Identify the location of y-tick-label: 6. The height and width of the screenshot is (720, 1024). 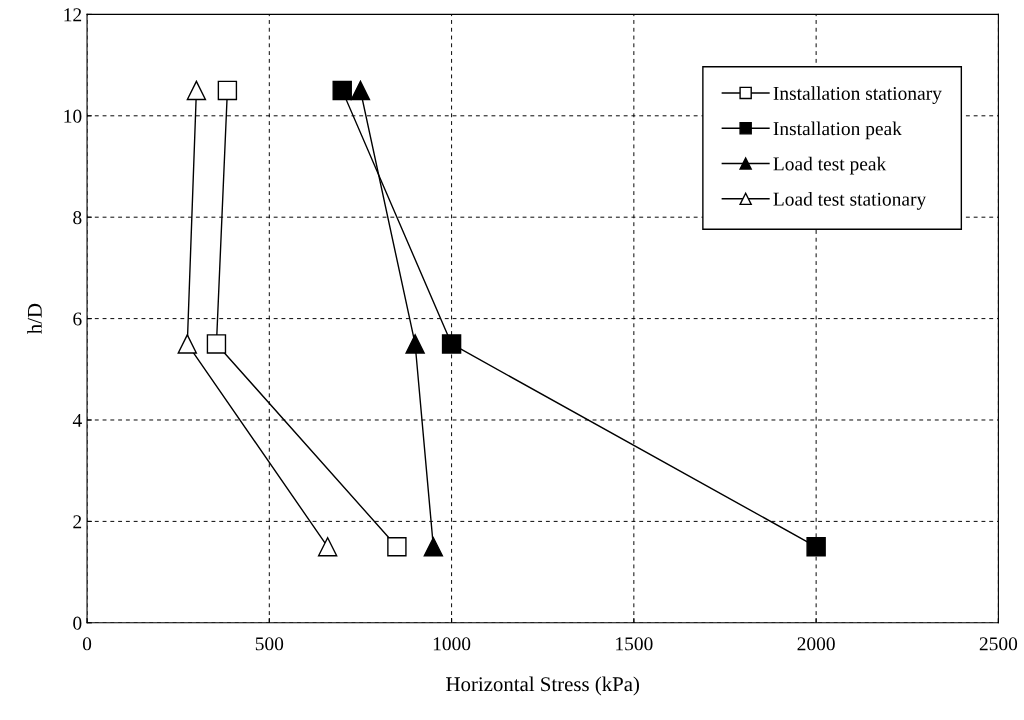
(77, 319).